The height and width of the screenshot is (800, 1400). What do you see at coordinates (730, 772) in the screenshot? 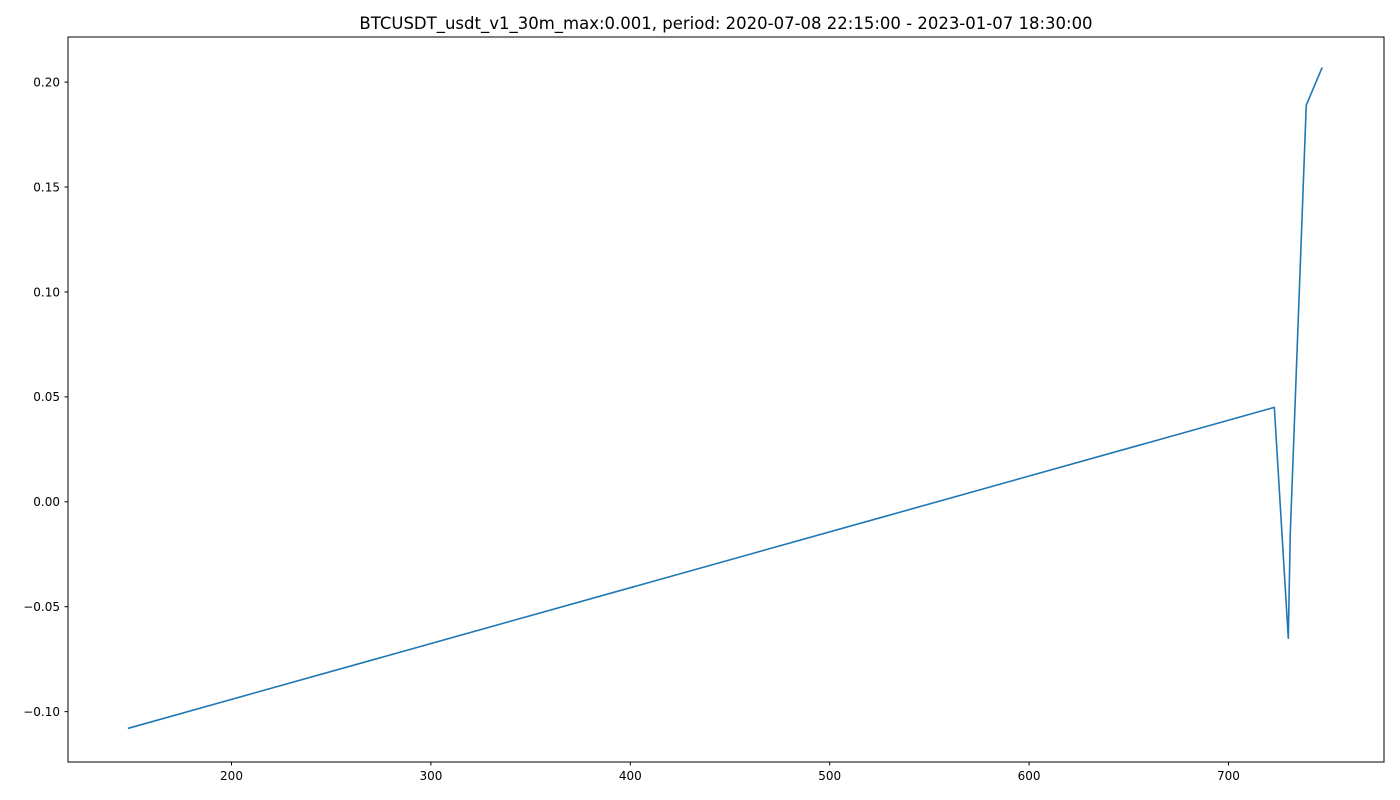
I see `x-axis: 200 300 400 500 600 700` at bounding box center [730, 772].